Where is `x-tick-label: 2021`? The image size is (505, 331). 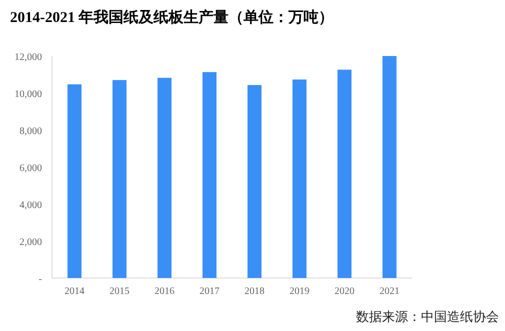
x-tick-label: 2021 is located at coordinates (390, 291).